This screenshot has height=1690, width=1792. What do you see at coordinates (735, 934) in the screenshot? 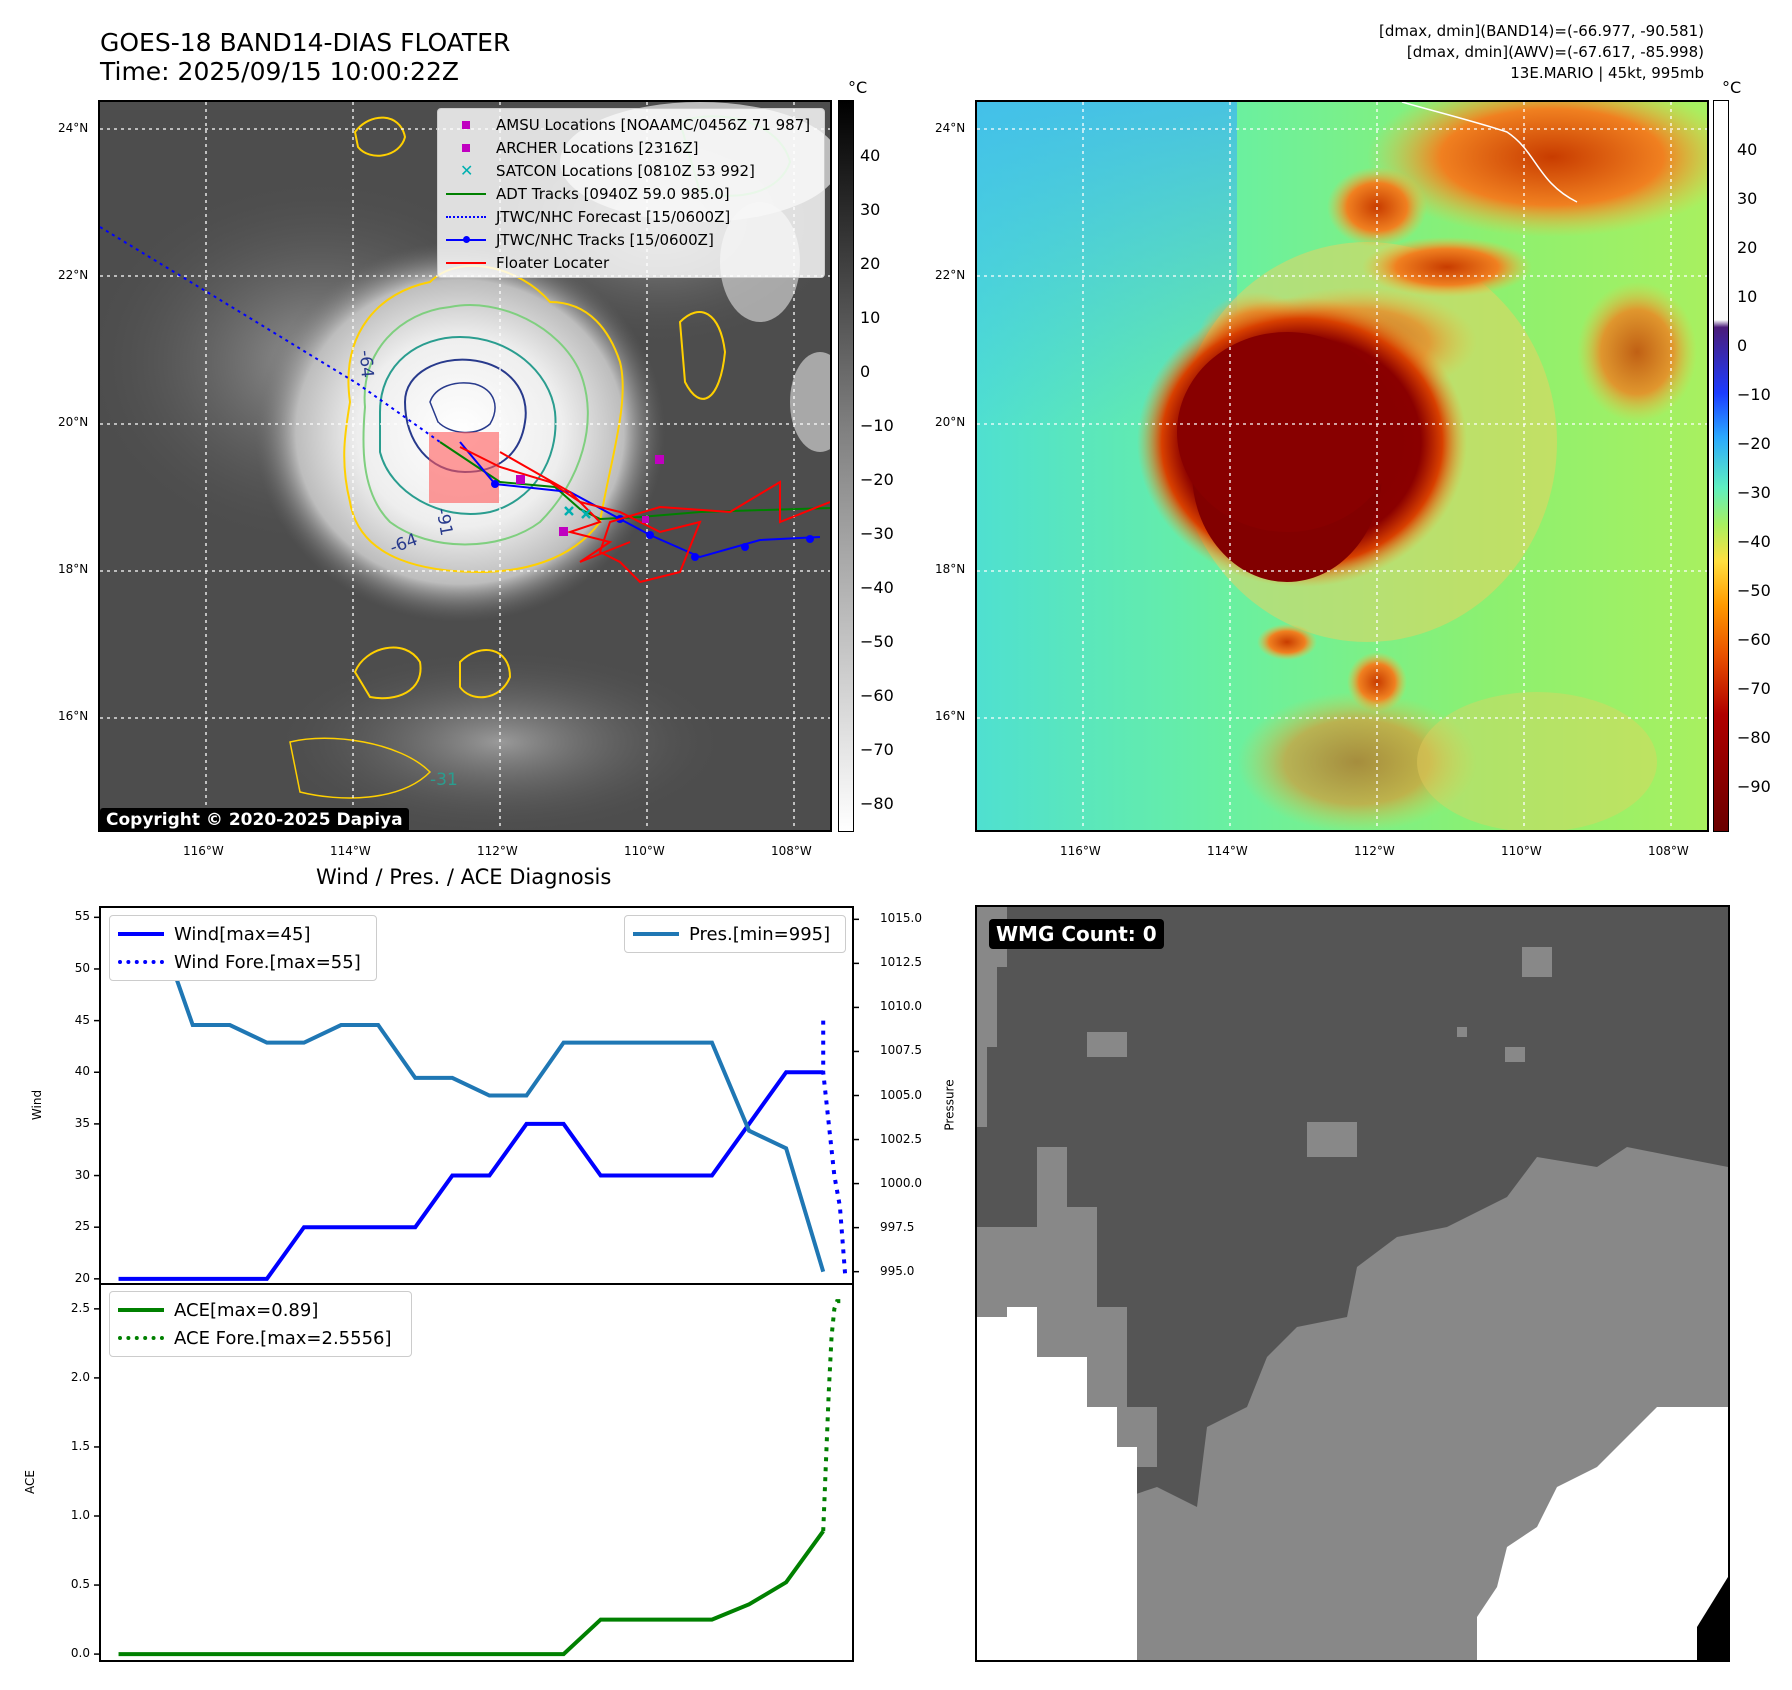
I see `pressure-legend: Pres.[min=995]` at bounding box center [735, 934].